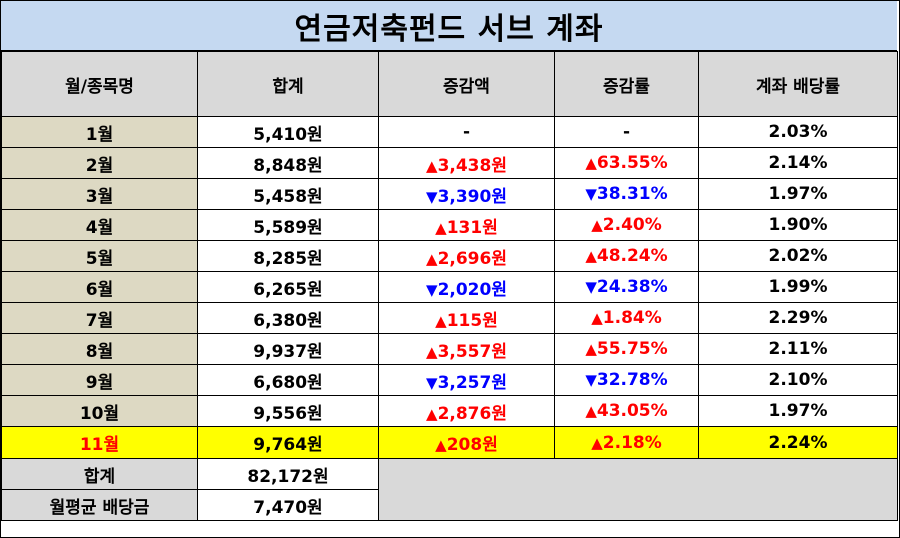 The width and height of the screenshot is (900, 538). What do you see at coordinates (632, 256) in the screenshot?
I see `rate-cell-value: 48.24%` at bounding box center [632, 256].